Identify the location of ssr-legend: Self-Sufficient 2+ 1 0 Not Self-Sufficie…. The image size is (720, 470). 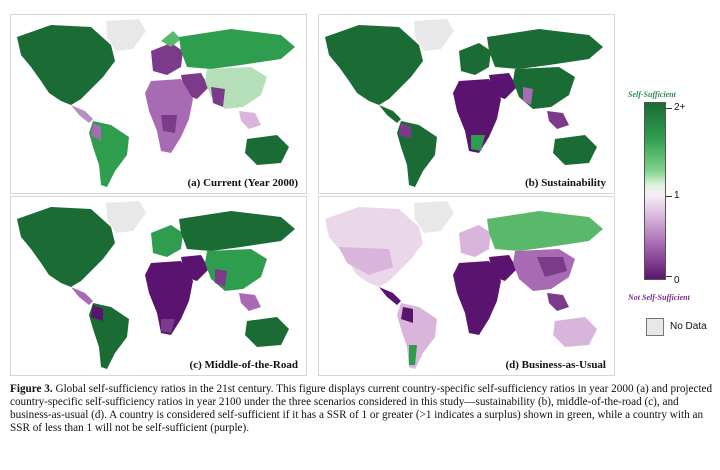
(671, 215).